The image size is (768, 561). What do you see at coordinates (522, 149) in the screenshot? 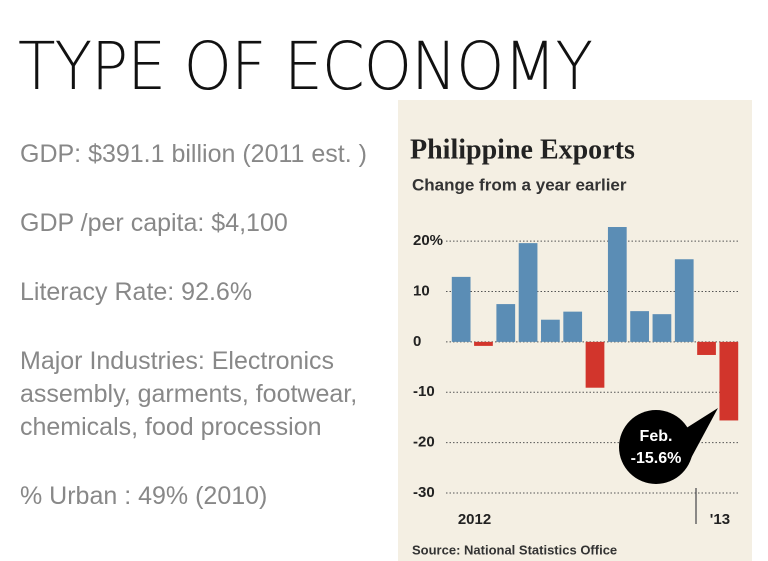
I see `chart-title: Philippine Exports` at bounding box center [522, 149].